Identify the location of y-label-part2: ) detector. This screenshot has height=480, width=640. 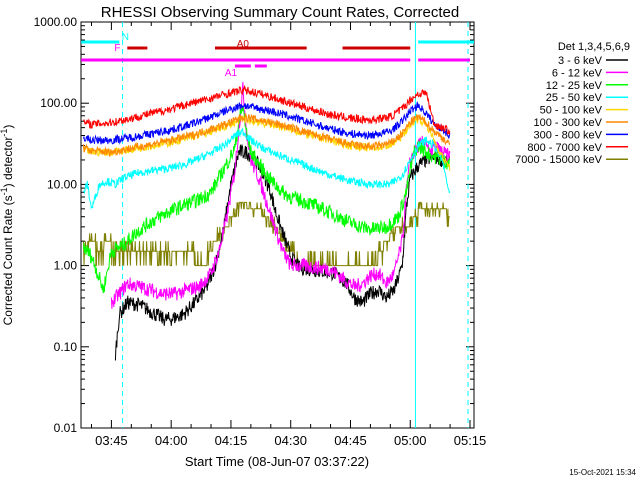
(8, 162).